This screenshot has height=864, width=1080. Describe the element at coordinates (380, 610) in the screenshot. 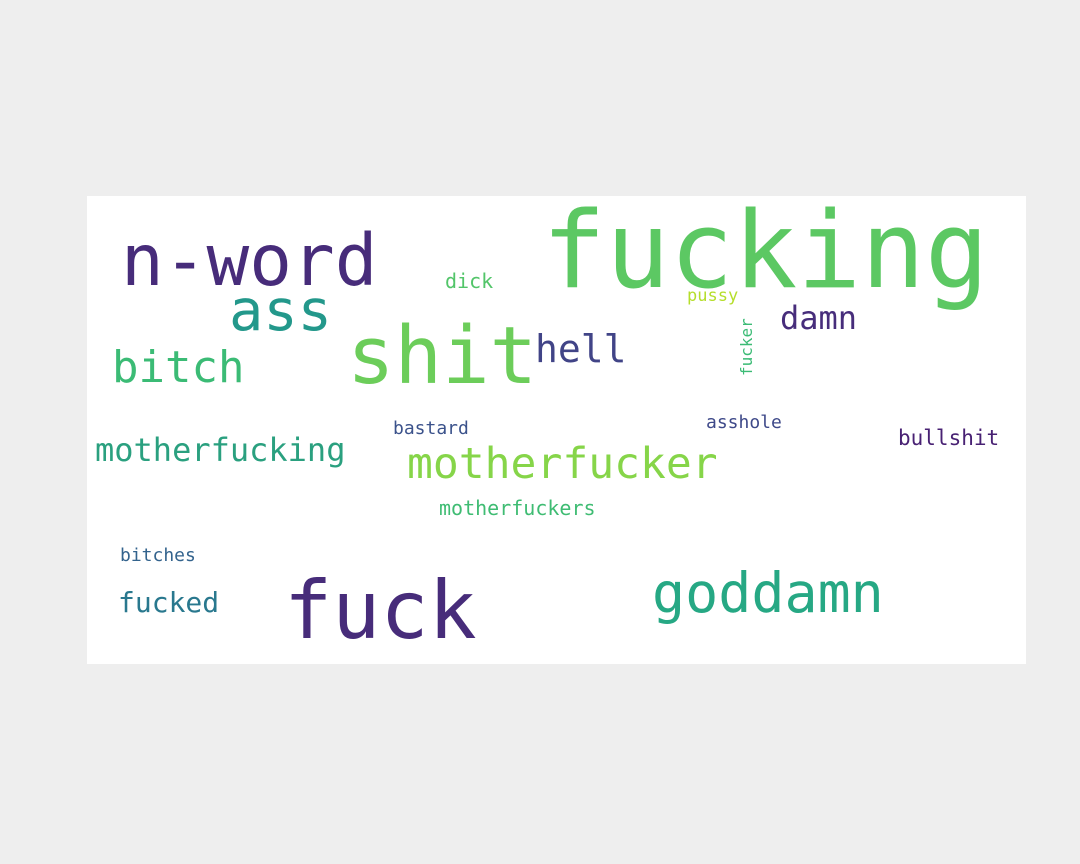

I see `word-fuck: fuck` at that location.